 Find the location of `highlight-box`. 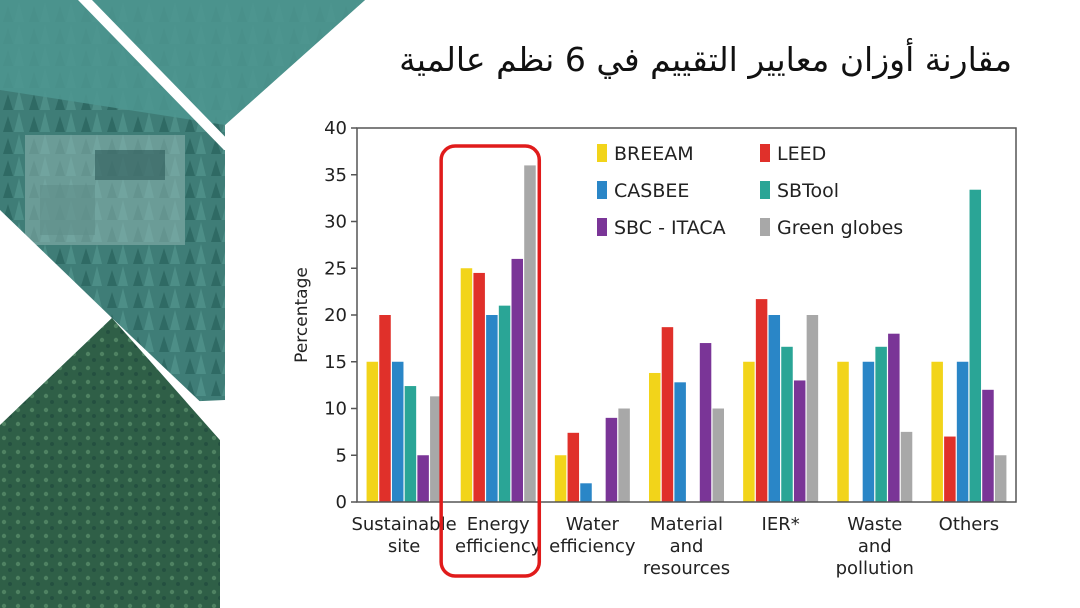

highlight-box is located at coordinates (490, 361).